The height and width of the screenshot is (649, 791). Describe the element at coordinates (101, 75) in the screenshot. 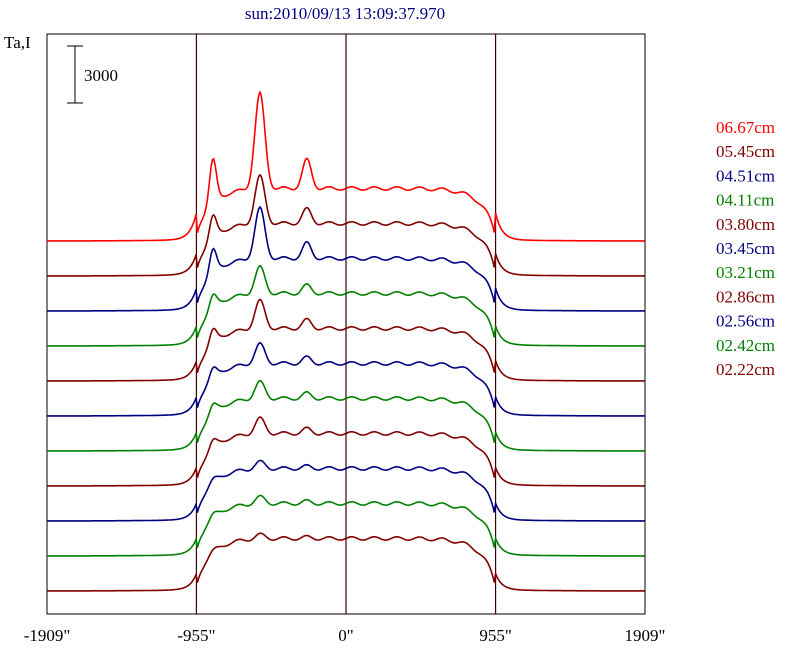

I see `scale-bar-label: 3000` at that location.